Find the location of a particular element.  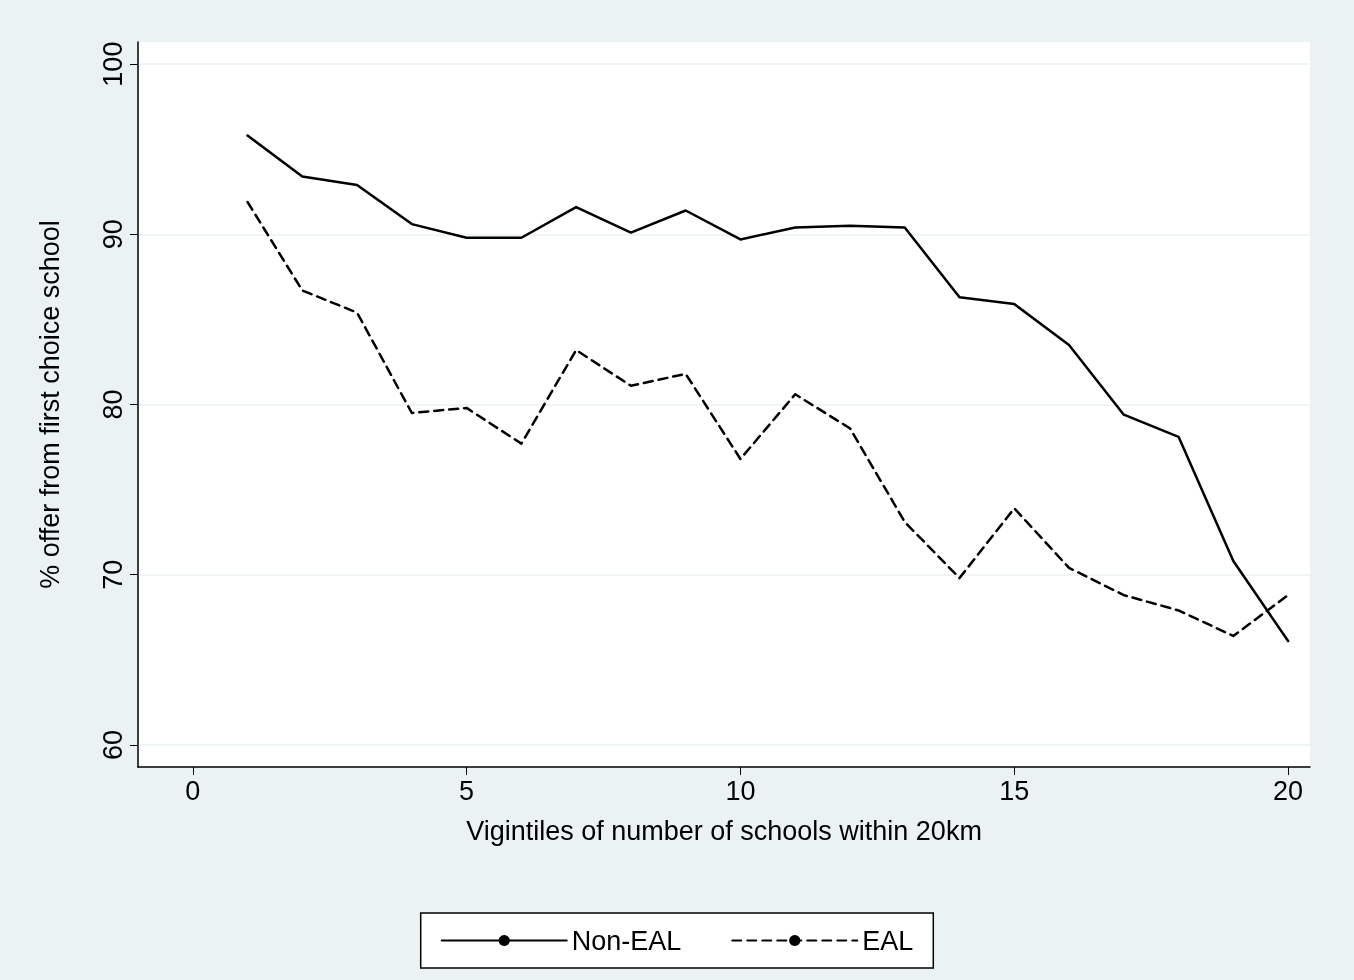

y-tick-label: 70 is located at coordinates (112, 574).